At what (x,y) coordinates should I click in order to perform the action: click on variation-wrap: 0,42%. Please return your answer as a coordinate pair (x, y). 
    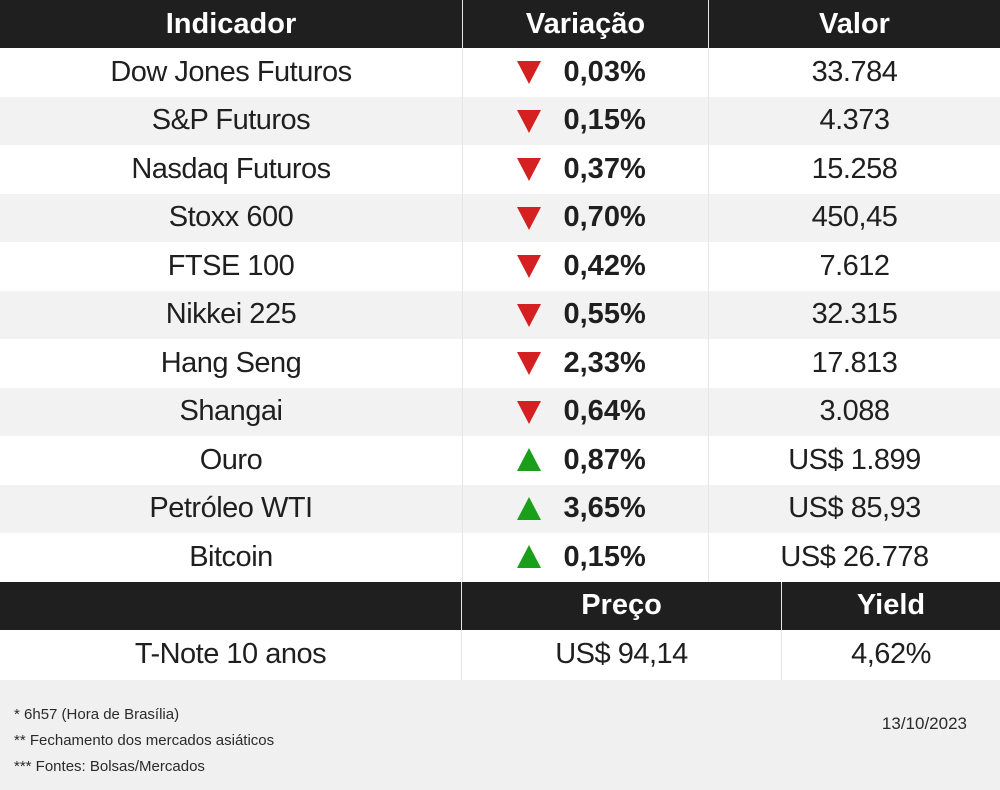
    Looking at the image, I should click on (586, 266).